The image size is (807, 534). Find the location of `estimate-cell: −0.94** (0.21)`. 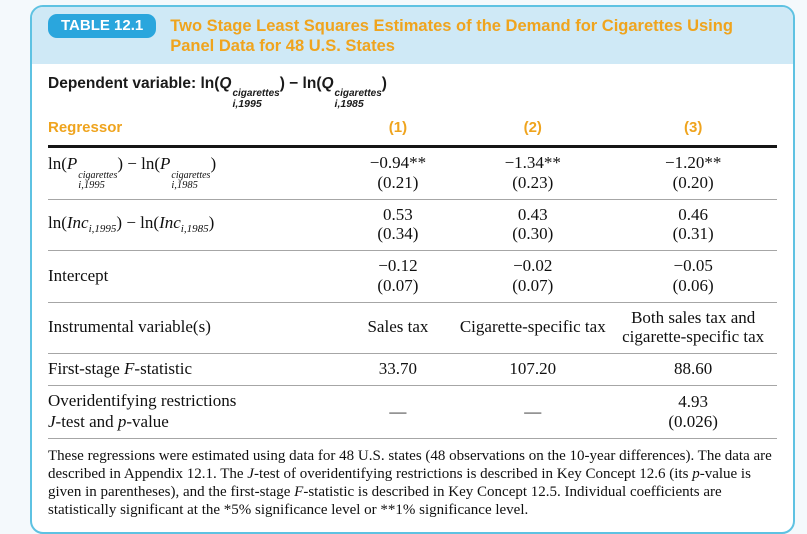

estimate-cell: −0.94** (0.21) is located at coordinates (398, 173).